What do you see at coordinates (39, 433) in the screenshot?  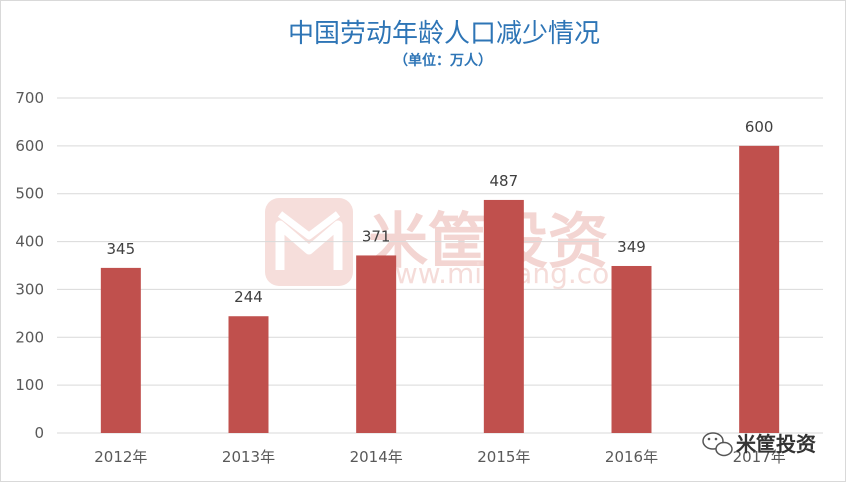 I see `y-tick-label: 0` at bounding box center [39, 433].